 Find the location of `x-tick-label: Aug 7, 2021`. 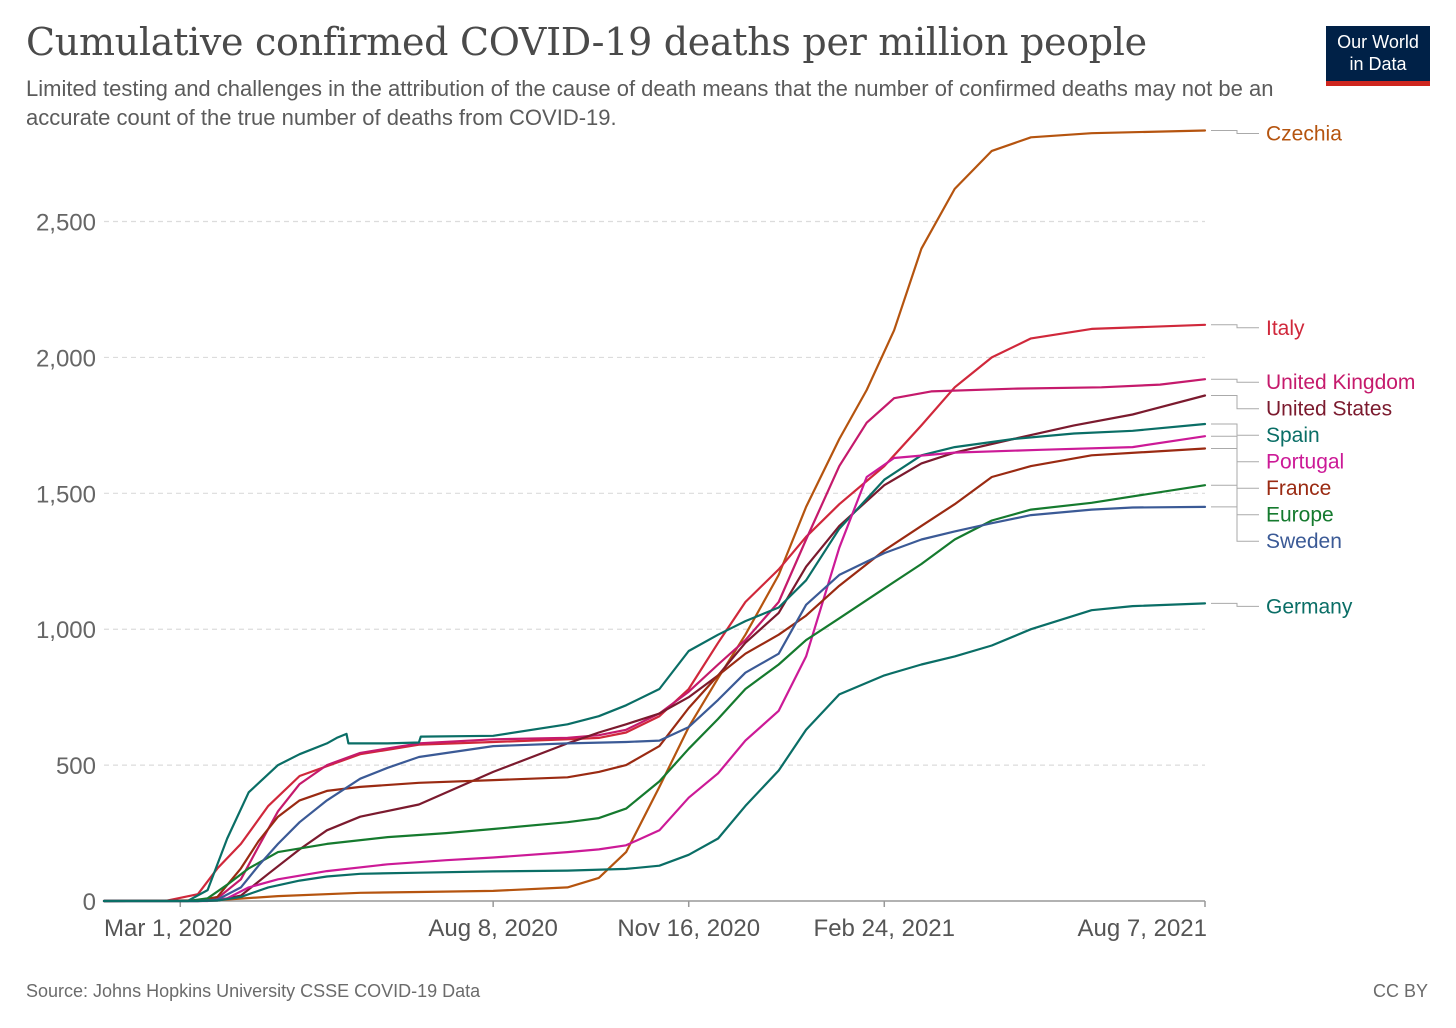

x-tick-label: Aug 7, 2021 is located at coordinates (1142, 928).